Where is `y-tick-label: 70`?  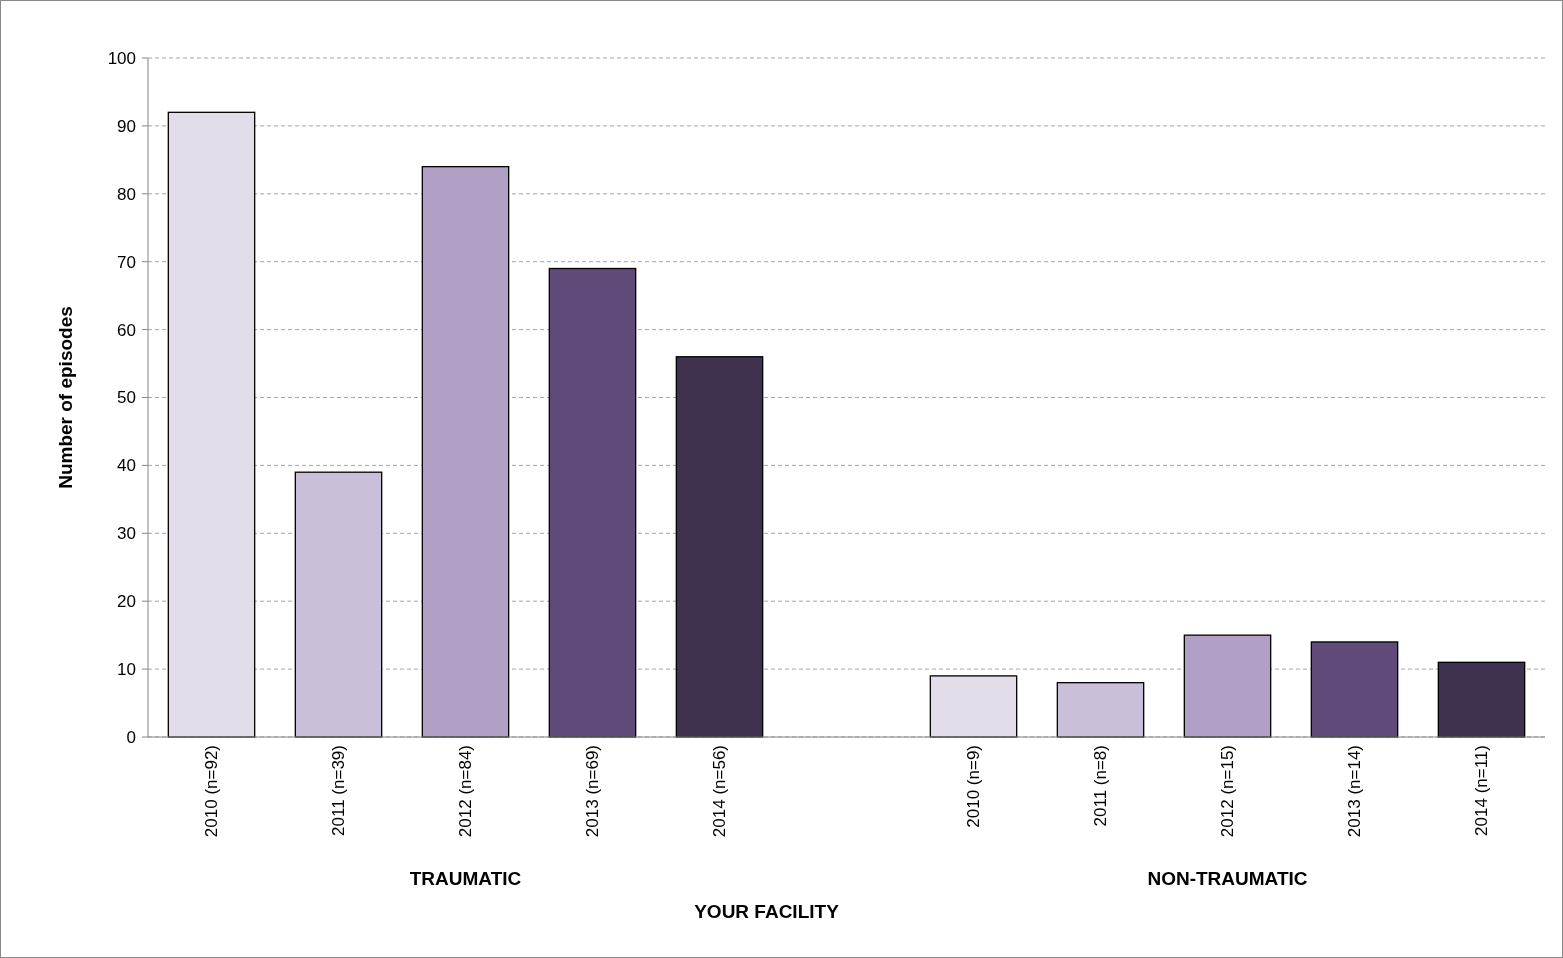
y-tick-label: 70 is located at coordinates (126, 262).